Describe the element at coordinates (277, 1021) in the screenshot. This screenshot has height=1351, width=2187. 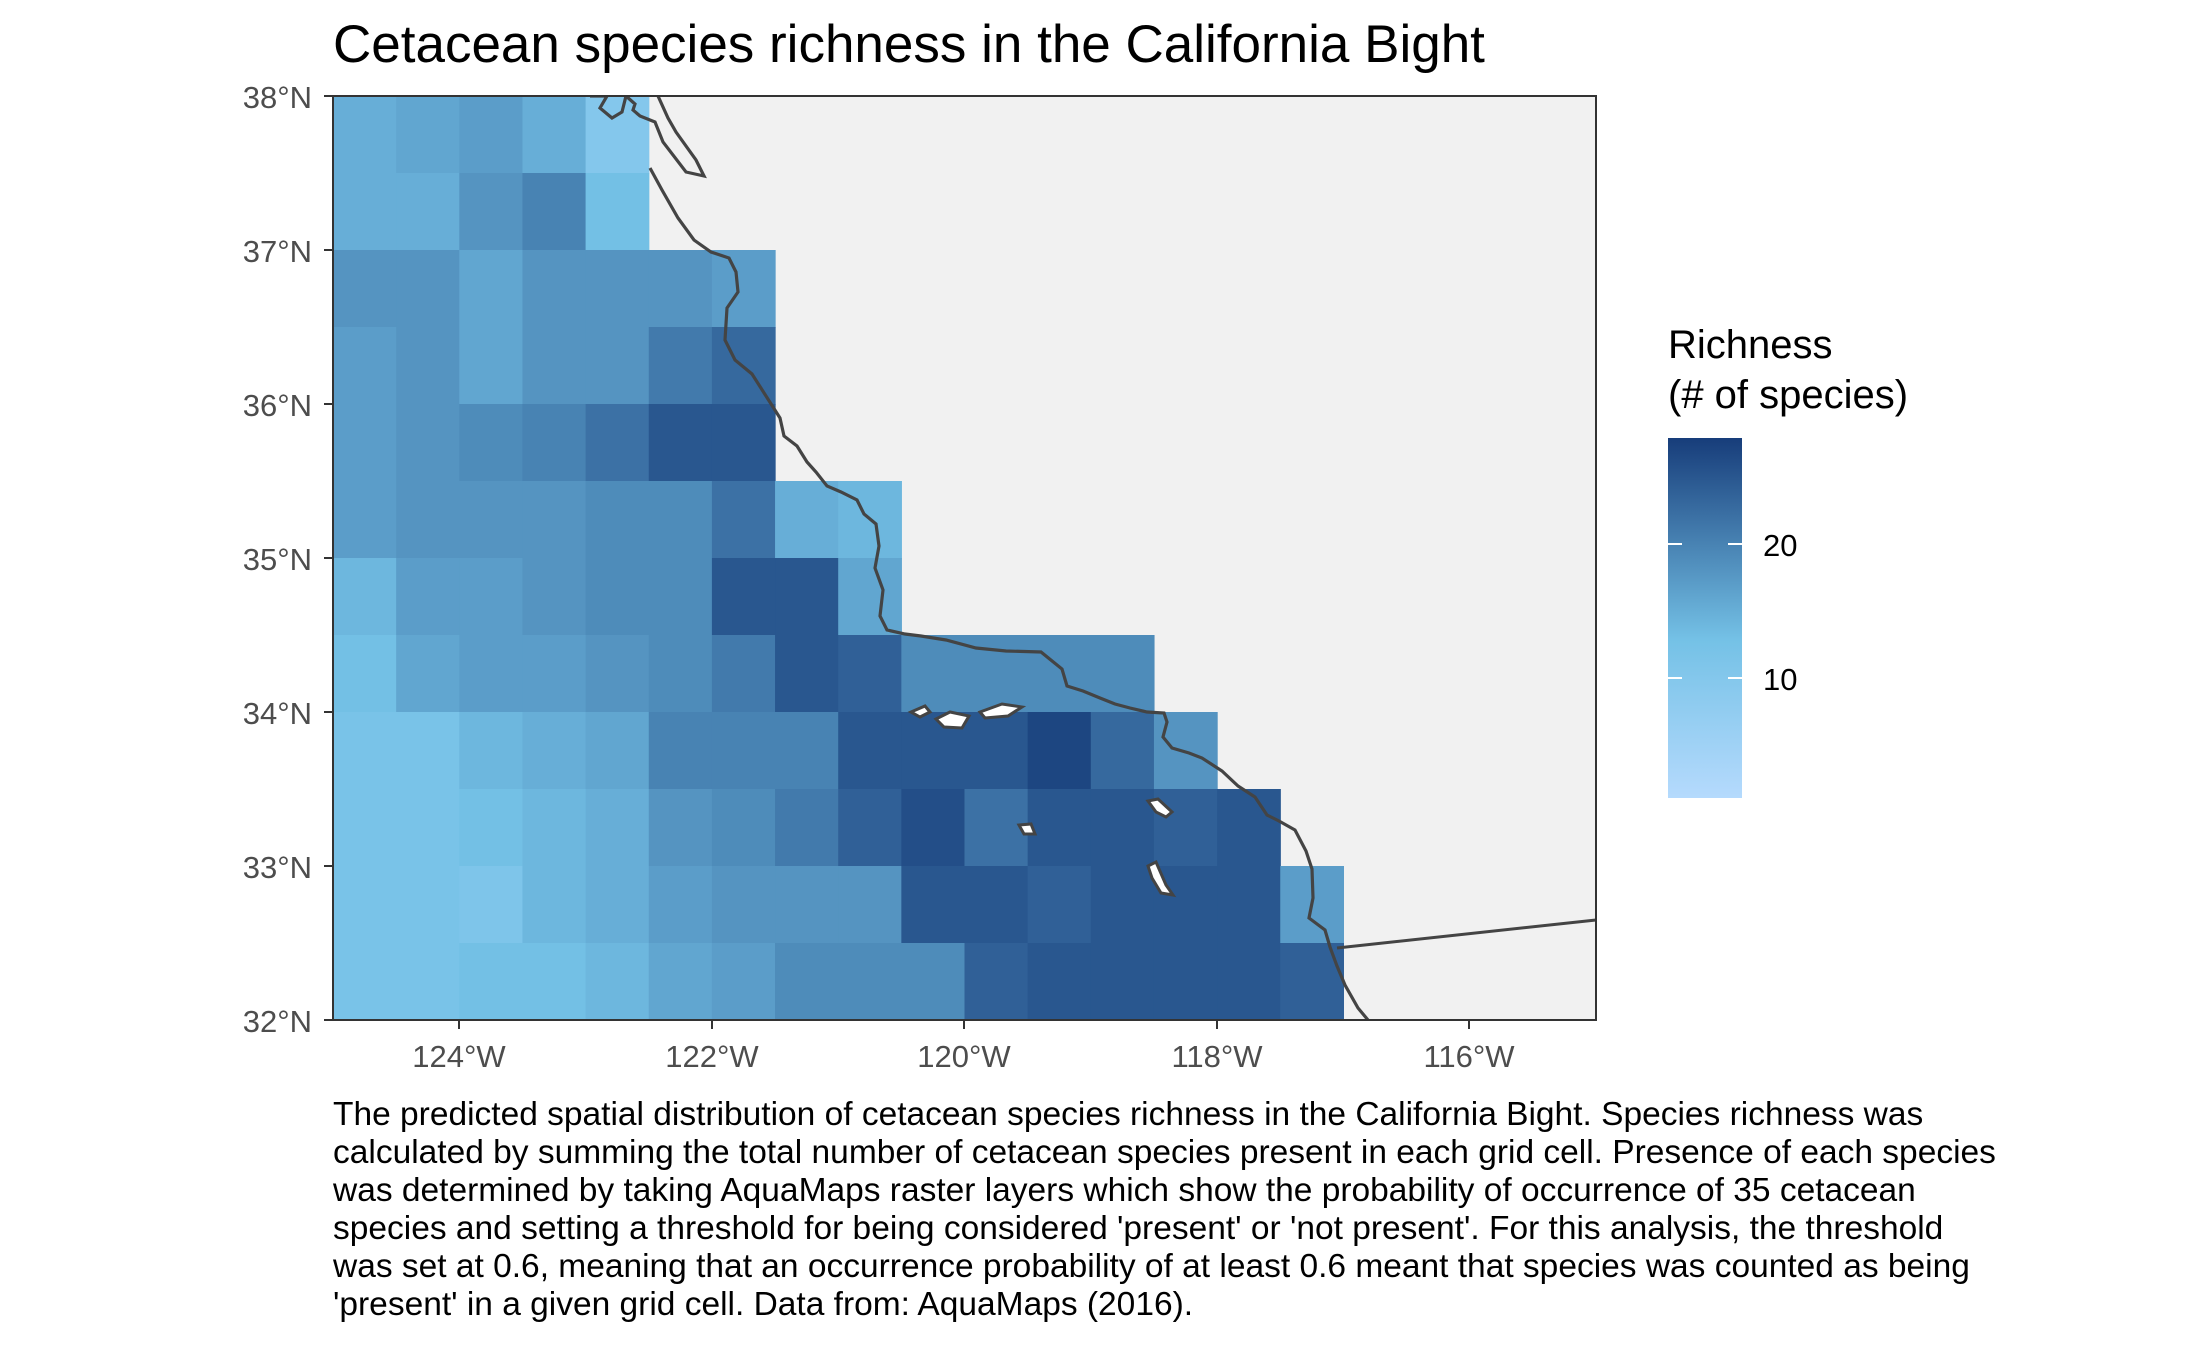
I see `y-tick-label: 32°N` at that location.